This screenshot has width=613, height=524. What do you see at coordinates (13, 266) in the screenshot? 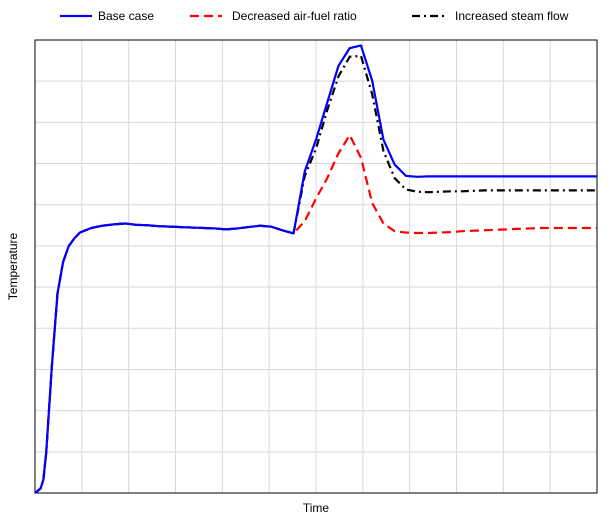
I see `y-axis-label: Temperature` at bounding box center [13, 266].